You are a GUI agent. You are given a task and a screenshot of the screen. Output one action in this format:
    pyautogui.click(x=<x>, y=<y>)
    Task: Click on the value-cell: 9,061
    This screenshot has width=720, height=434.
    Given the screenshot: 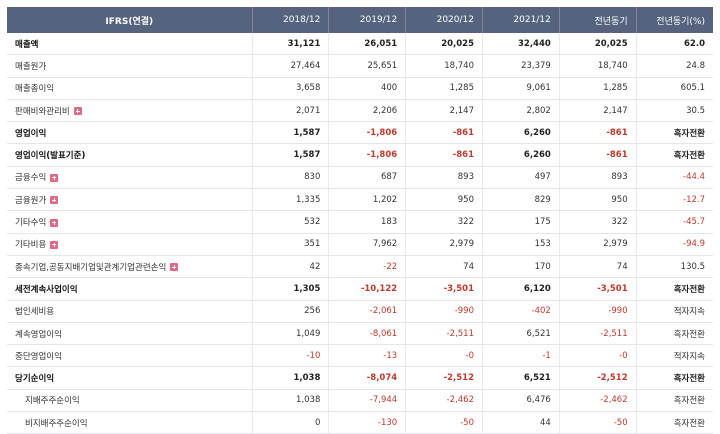 What is the action you would take?
    pyautogui.click(x=521, y=88)
    